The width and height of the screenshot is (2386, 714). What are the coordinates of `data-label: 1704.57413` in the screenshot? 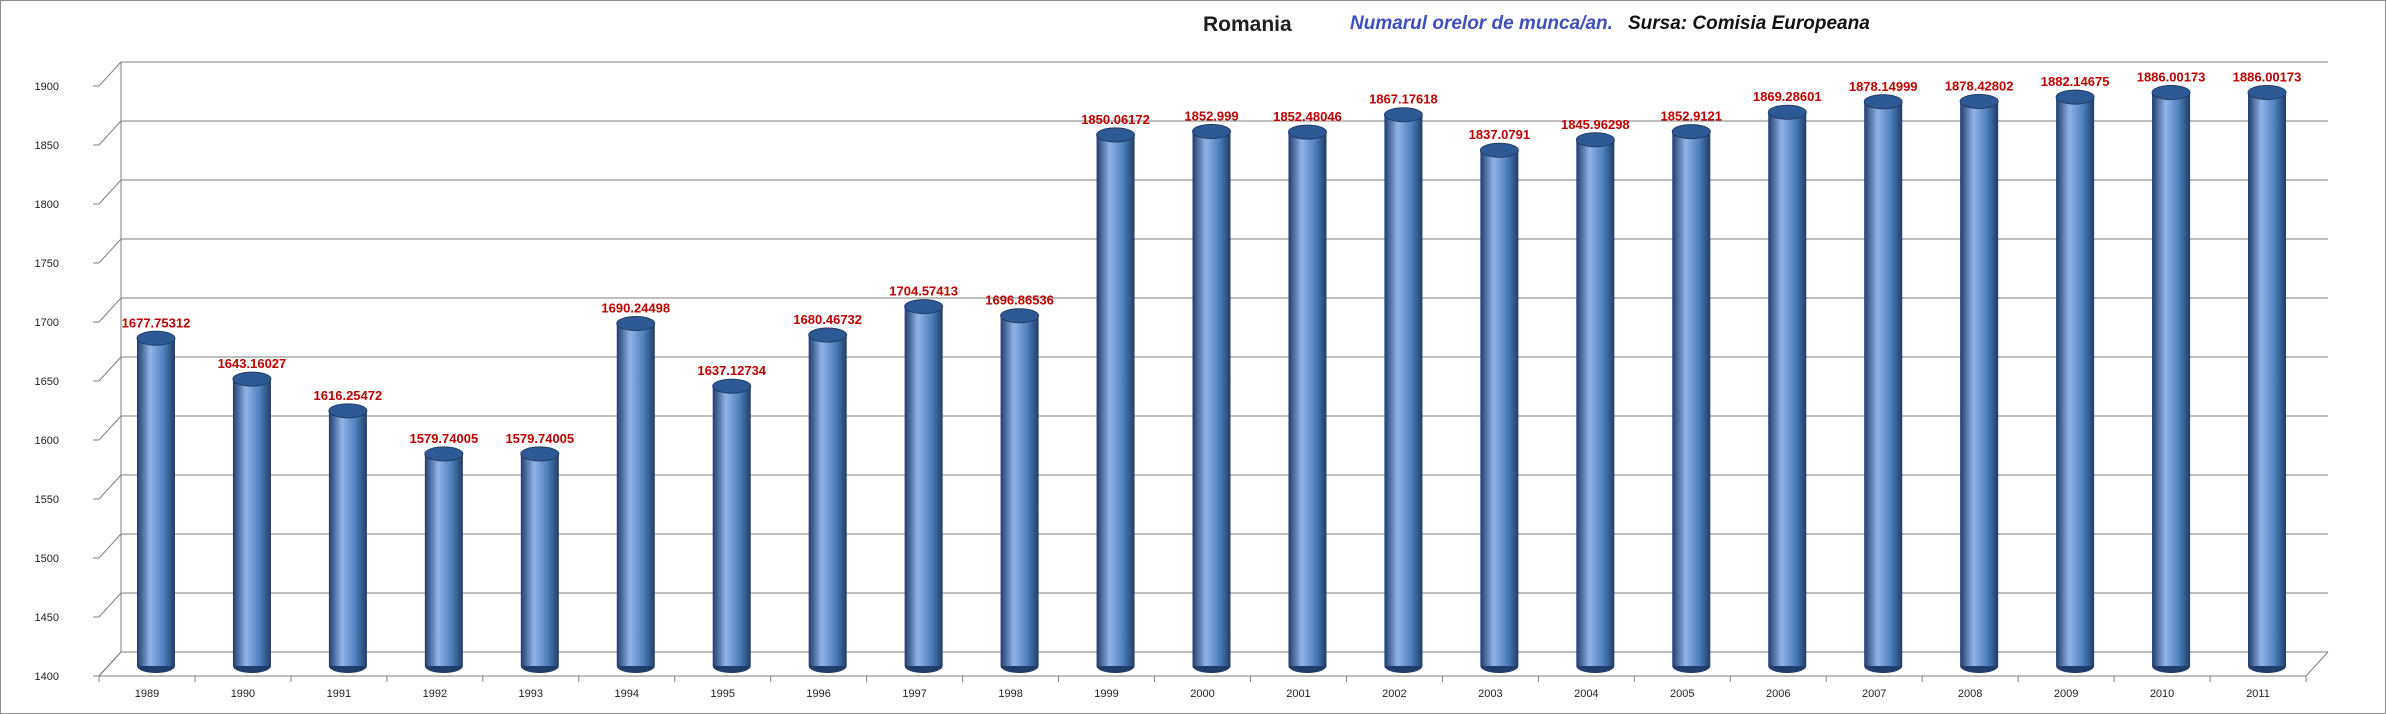 It's located at (923, 291).